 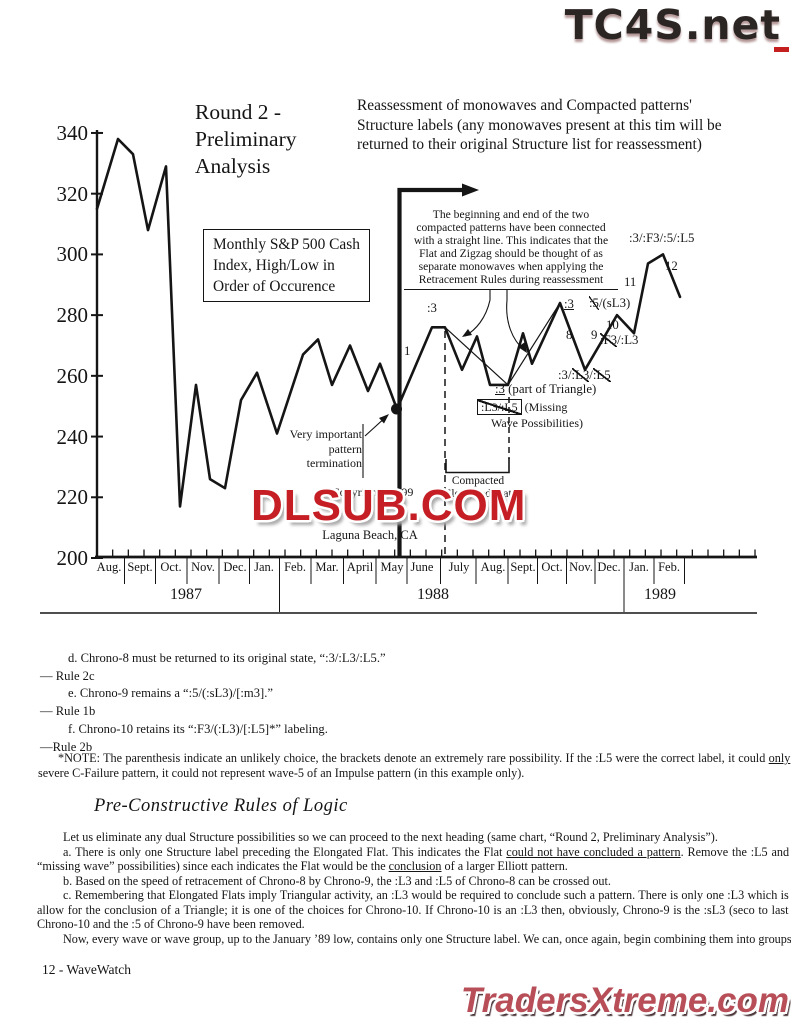 I want to click on missing-wave-label: :L3/:L5 (Missing Wave Possibilities), so click(x=537, y=414).